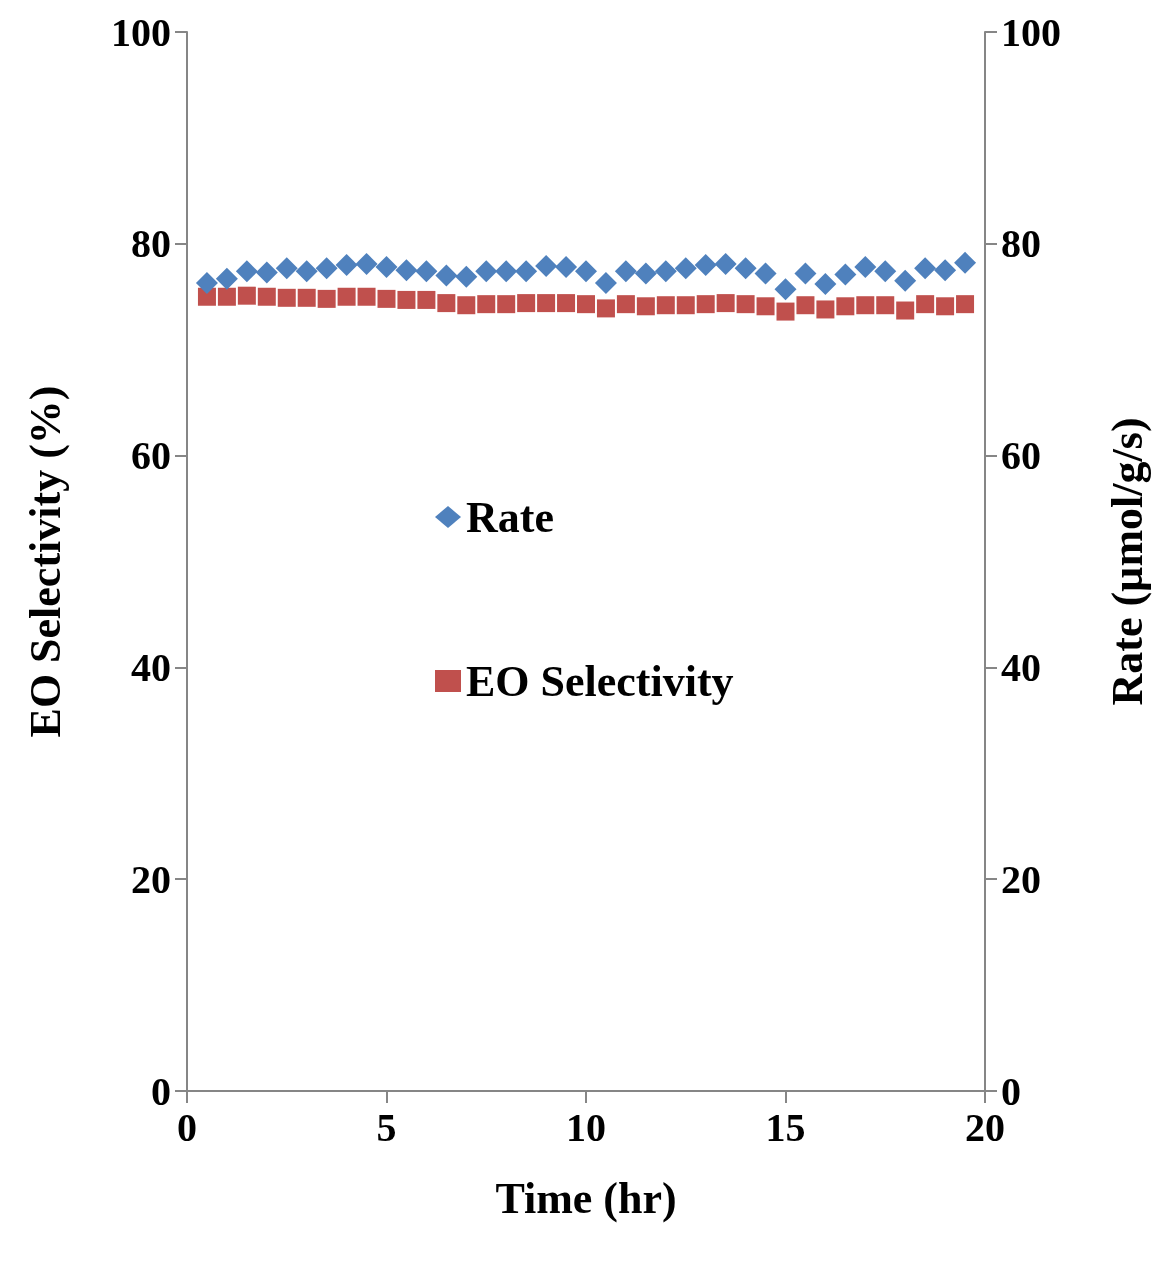 Image resolution: width=1161 pixels, height=1276 pixels. Describe the element at coordinates (586, 1127) in the screenshot. I see `x-tick-label: 10` at that location.